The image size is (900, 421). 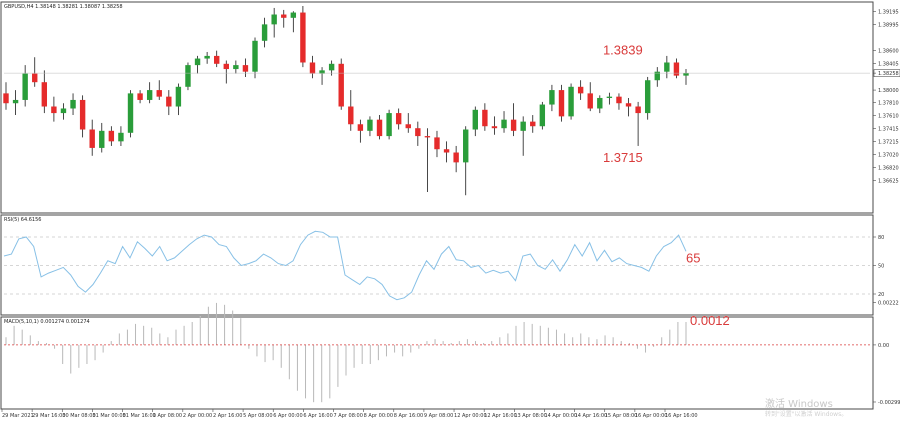 What do you see at coordinates (681, 416) in the screenshot?
I see `time-tick-label: 16 Apr 16:00` at bounding box center [681, 416].